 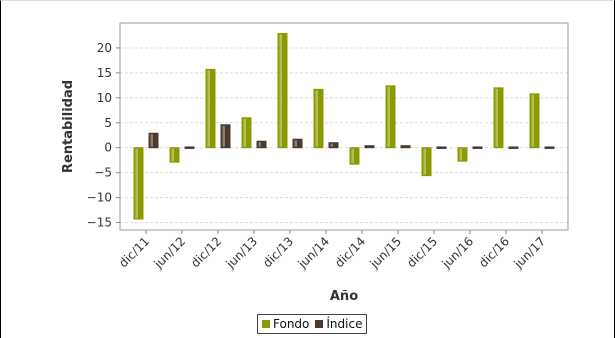 I want to click on legend-swatch-fondo, so click(x=266, y=324).